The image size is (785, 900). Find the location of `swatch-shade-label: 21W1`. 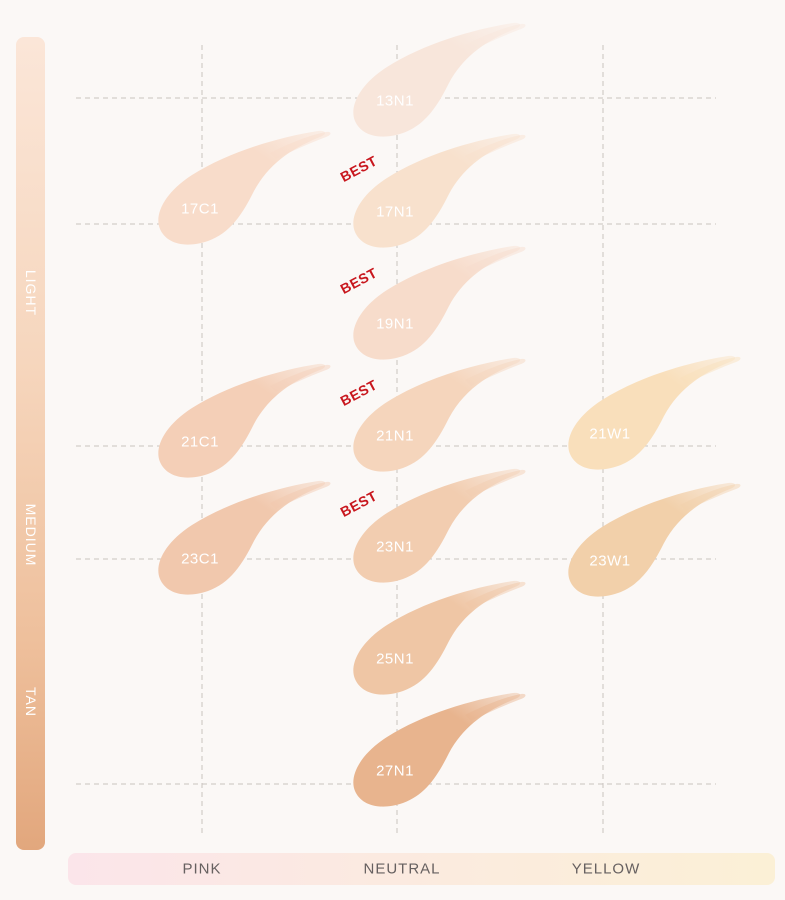

swatch-shade-label: 21W1 is located at coordinates (610, 434).